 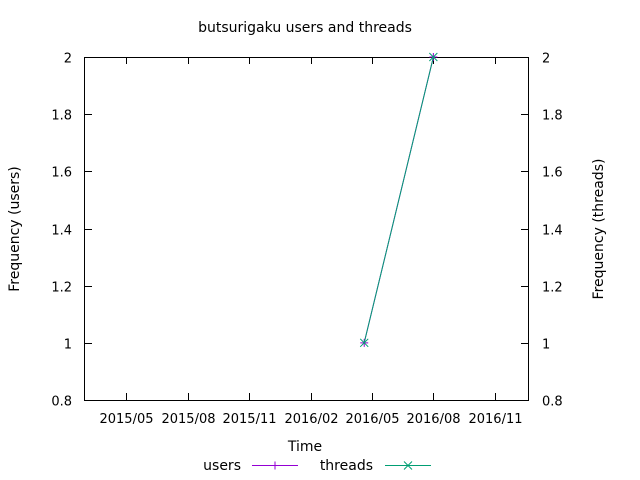 I want to click on y-left-tick-label: 1.4, so click(x=61, y=231).